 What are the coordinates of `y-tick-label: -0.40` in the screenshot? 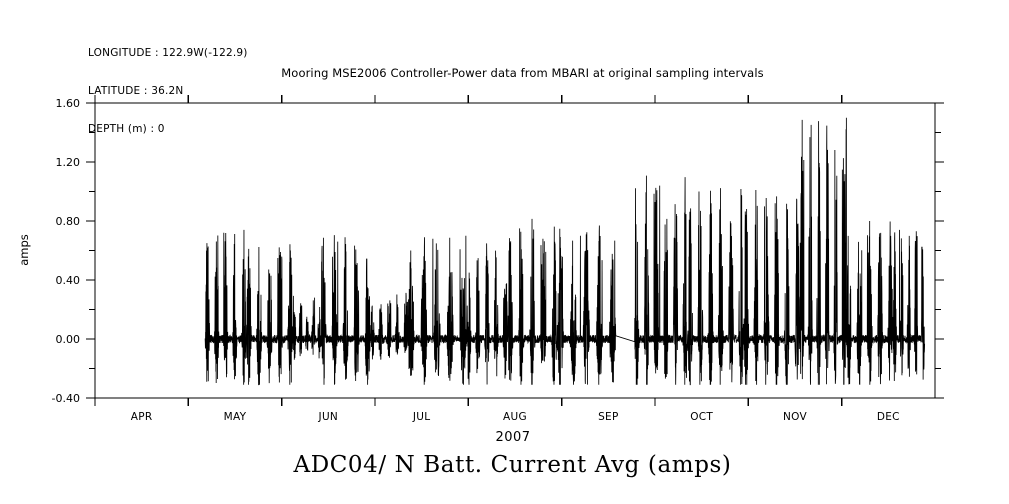 It's located at (66, 398).